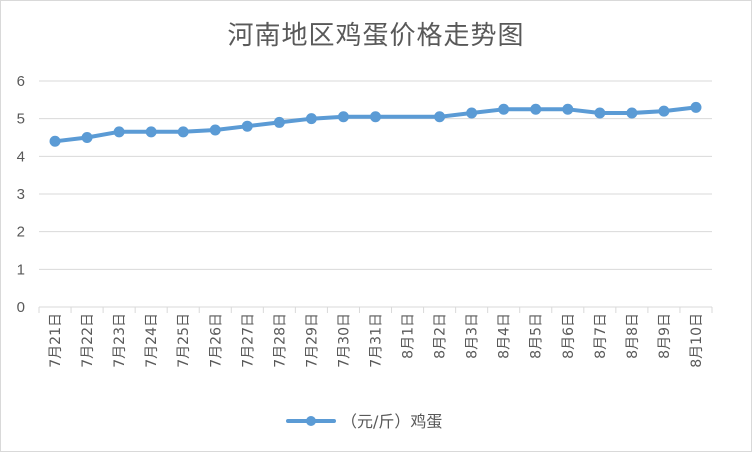 The height and width of the screenshot is (452, 752). What do you see at coordinates (56, 340) in the screenshot?
I see `x-tick-label: 7月21日` at bounding box center [56, 340].